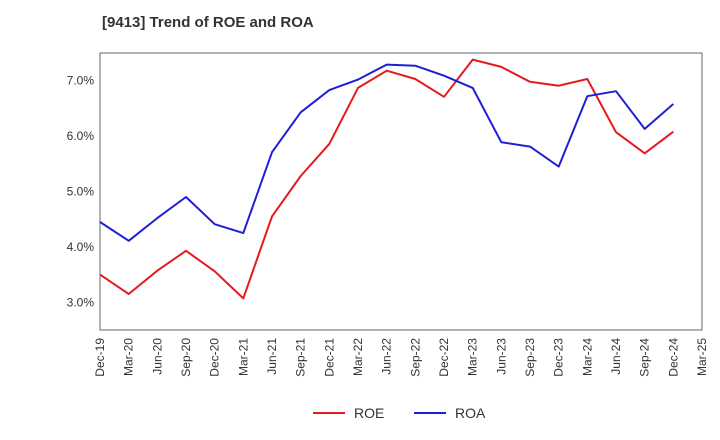 This screenshot has width=720, height=440. What do you see at coordinates (329, 357) in the screenshot?
I see `x-tick-label: Dec-21` at bounding box center [329, 357].